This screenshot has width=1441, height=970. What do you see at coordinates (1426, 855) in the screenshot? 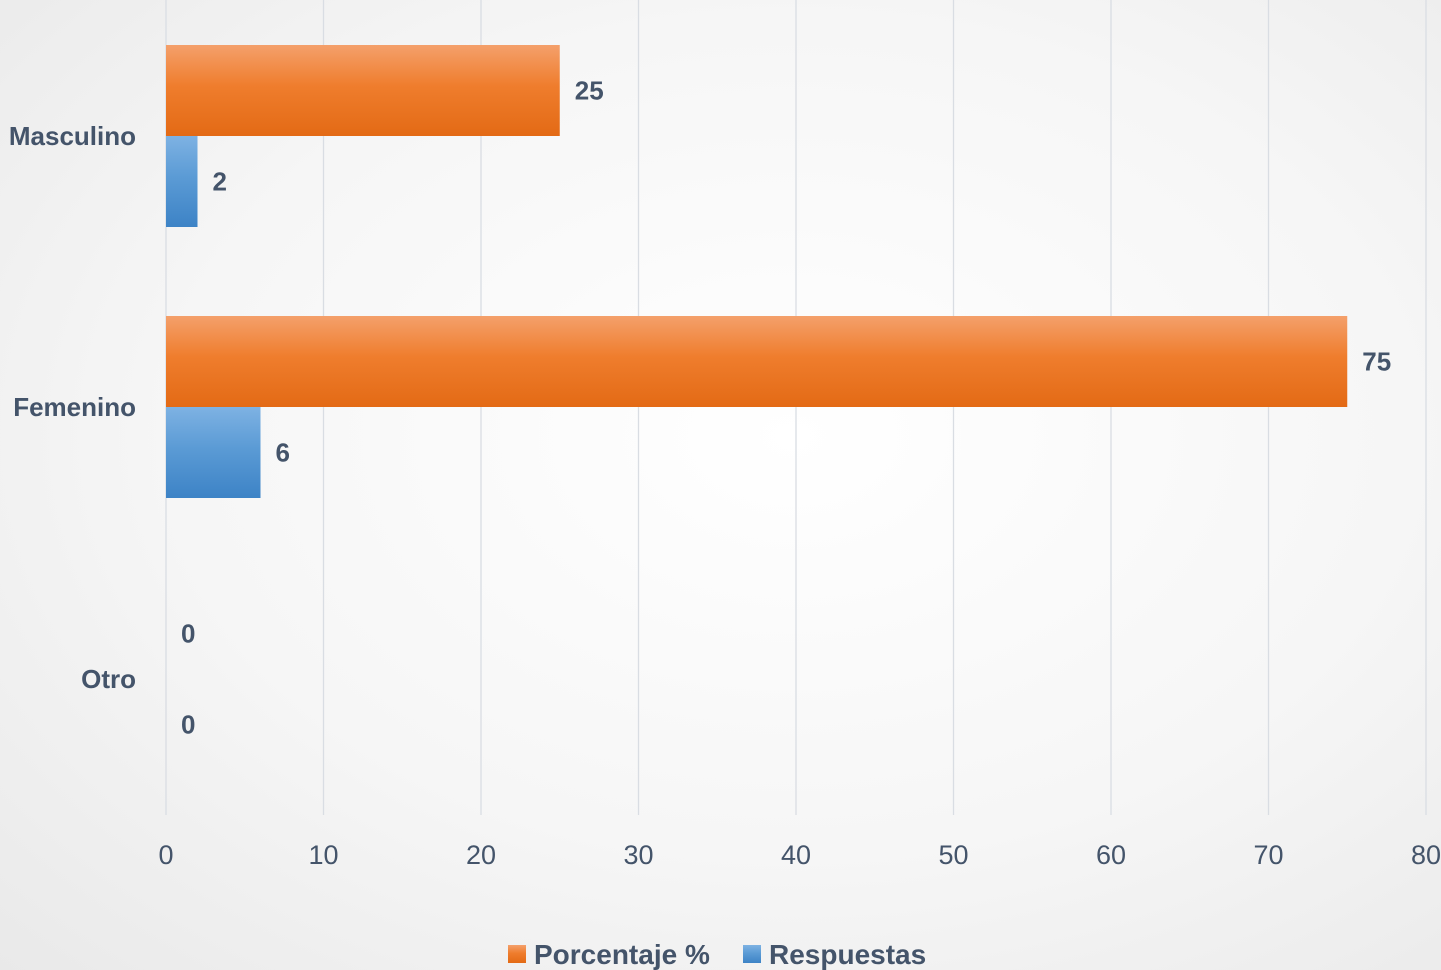
I see `x-tick-label: 80` at bounding box center [1426, 855].